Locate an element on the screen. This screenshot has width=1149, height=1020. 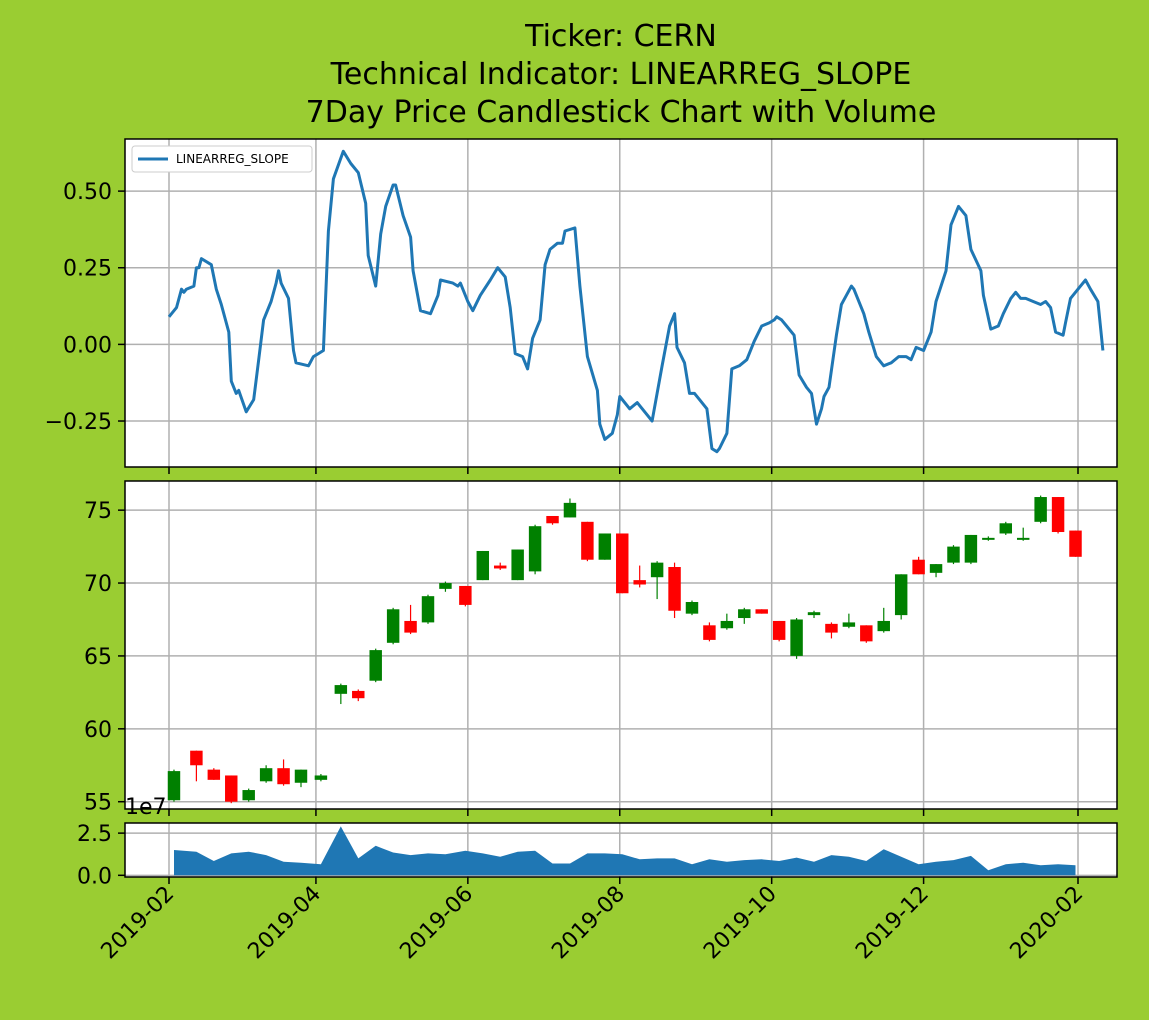
y-tick-label-0: 0.0 is located at coordinates (94, 876).